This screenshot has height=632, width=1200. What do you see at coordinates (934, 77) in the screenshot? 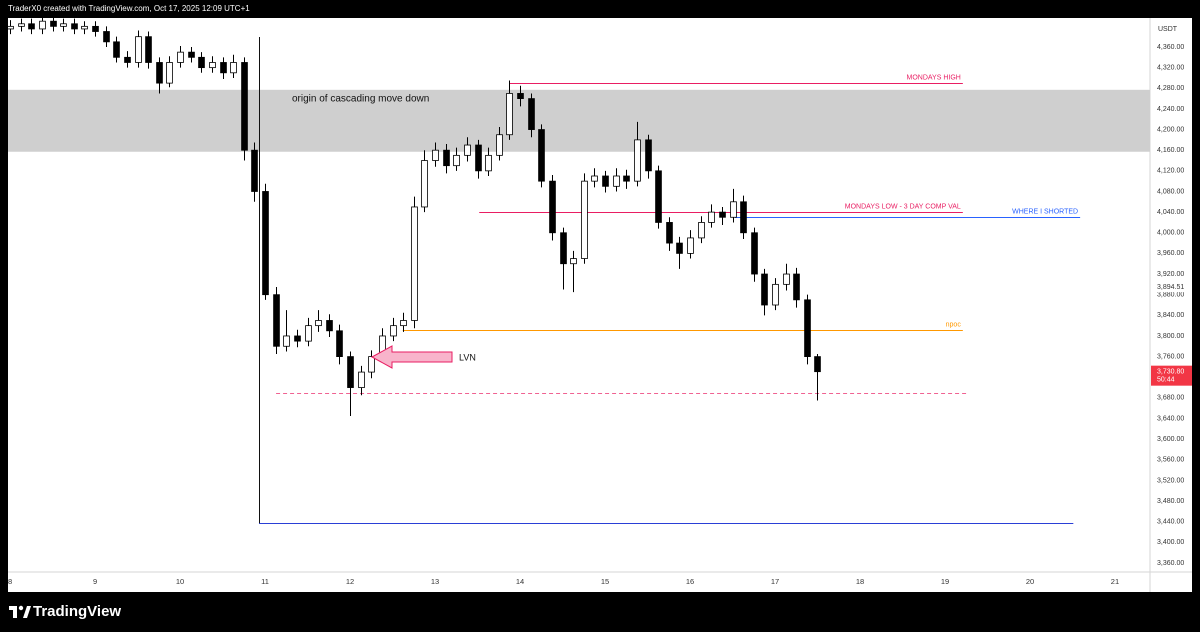
I see `level-label: MONDAYS HIGH` at bounding box center [934, 77].